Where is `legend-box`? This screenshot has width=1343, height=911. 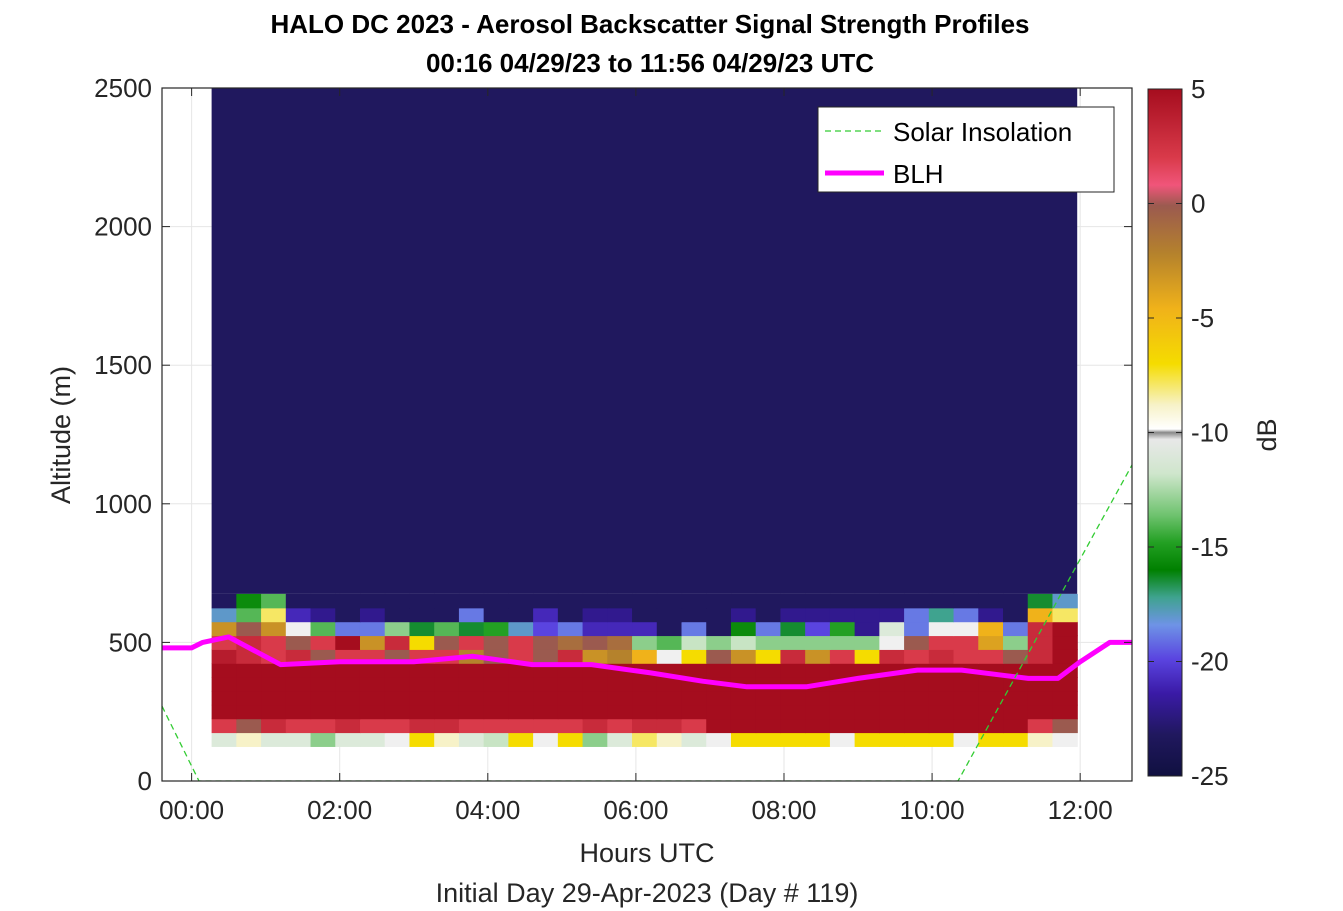 legend-box is located at coordinates (966, 149).